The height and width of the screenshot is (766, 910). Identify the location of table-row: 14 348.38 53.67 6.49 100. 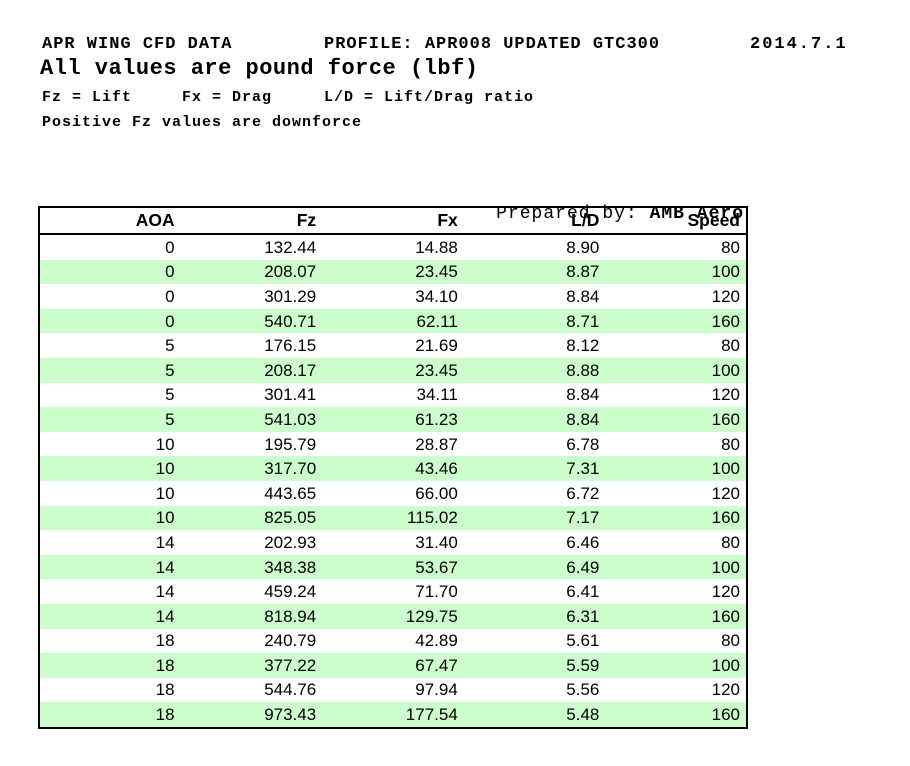
(393, 567).